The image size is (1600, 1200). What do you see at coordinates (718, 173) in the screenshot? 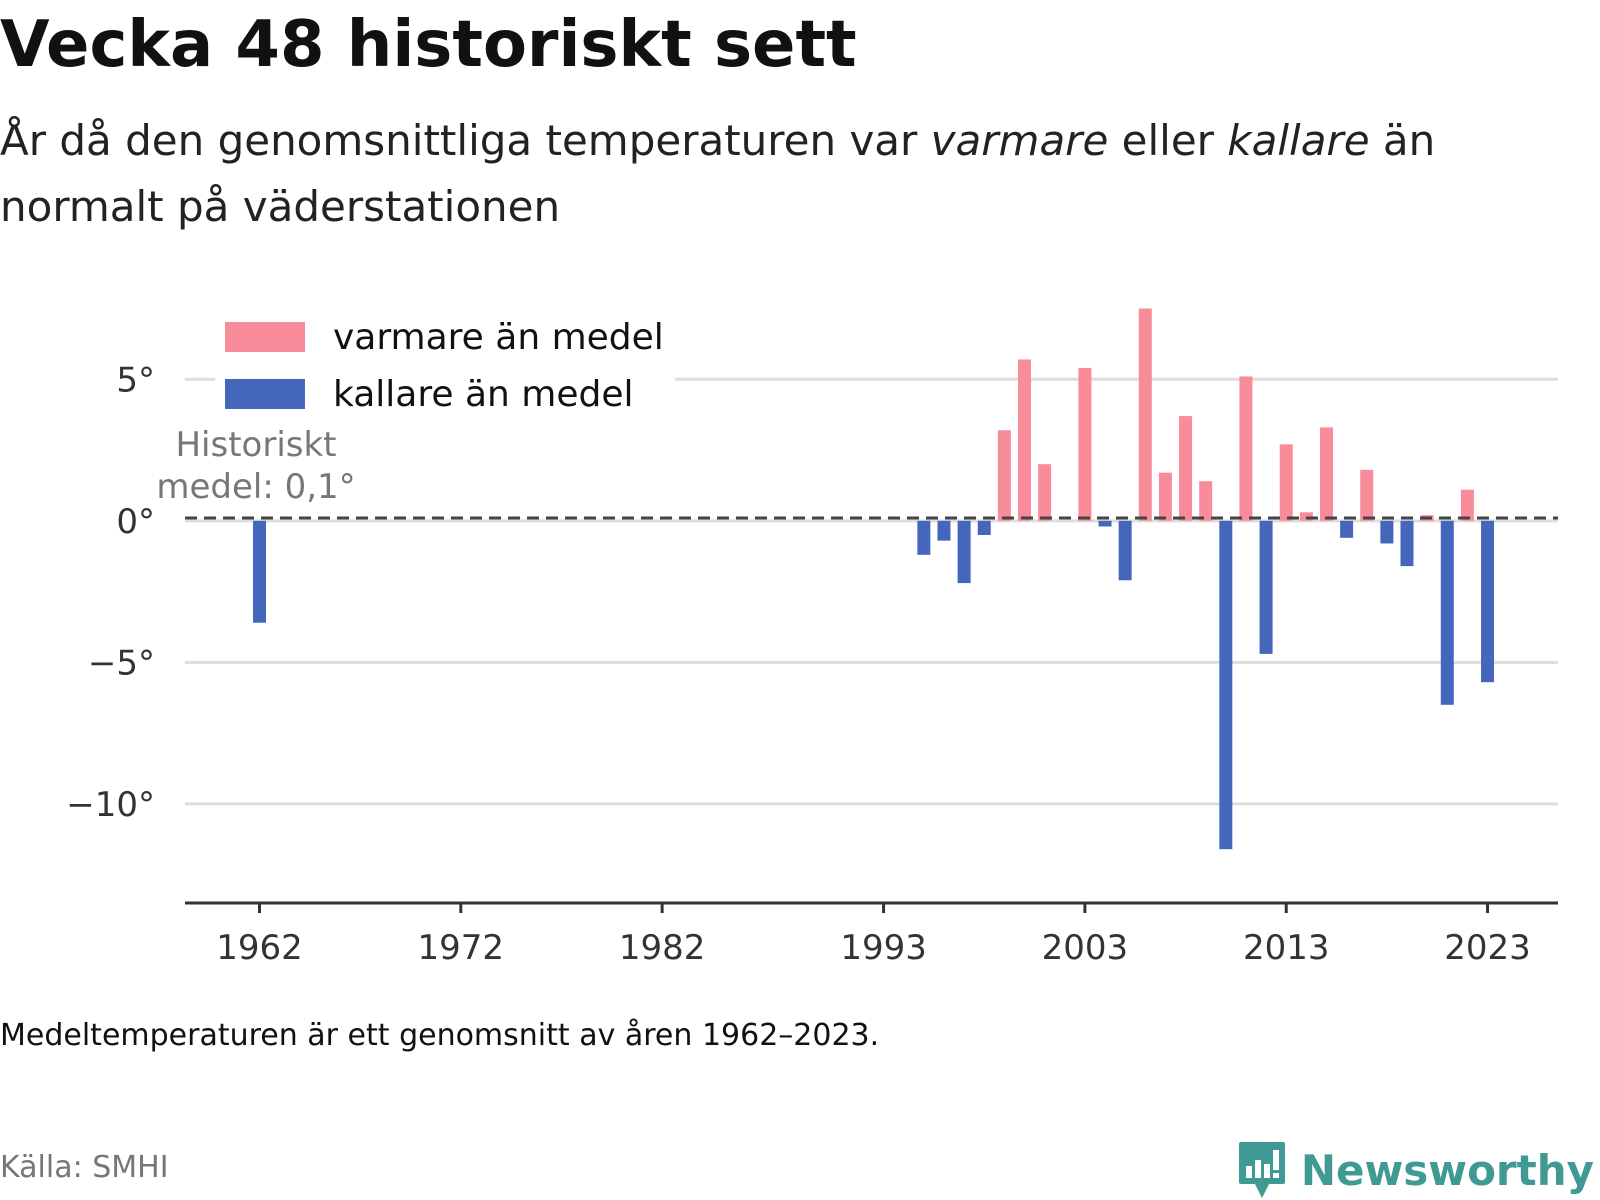
I see `subtitle-part-3: än normalt på väderstationen` at bounding box center [718, 173].